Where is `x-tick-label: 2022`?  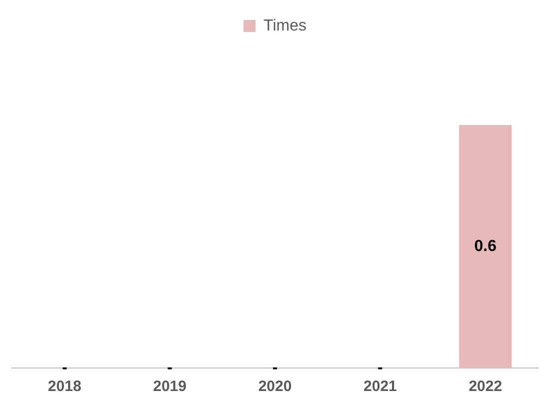 x-tick-label: 2022 is located at coordinates (485, 387).